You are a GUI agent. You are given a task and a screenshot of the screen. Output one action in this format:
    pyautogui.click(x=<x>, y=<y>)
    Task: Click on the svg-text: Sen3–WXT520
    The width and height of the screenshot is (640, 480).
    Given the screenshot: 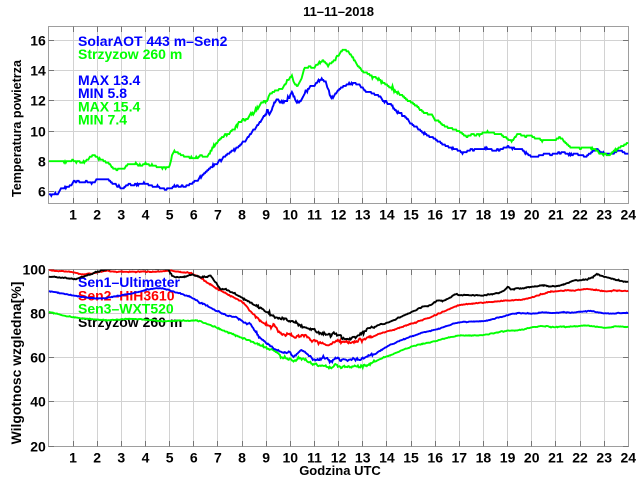 What is the action you would take?
    pyautogui.click(x=126, y=309)
    